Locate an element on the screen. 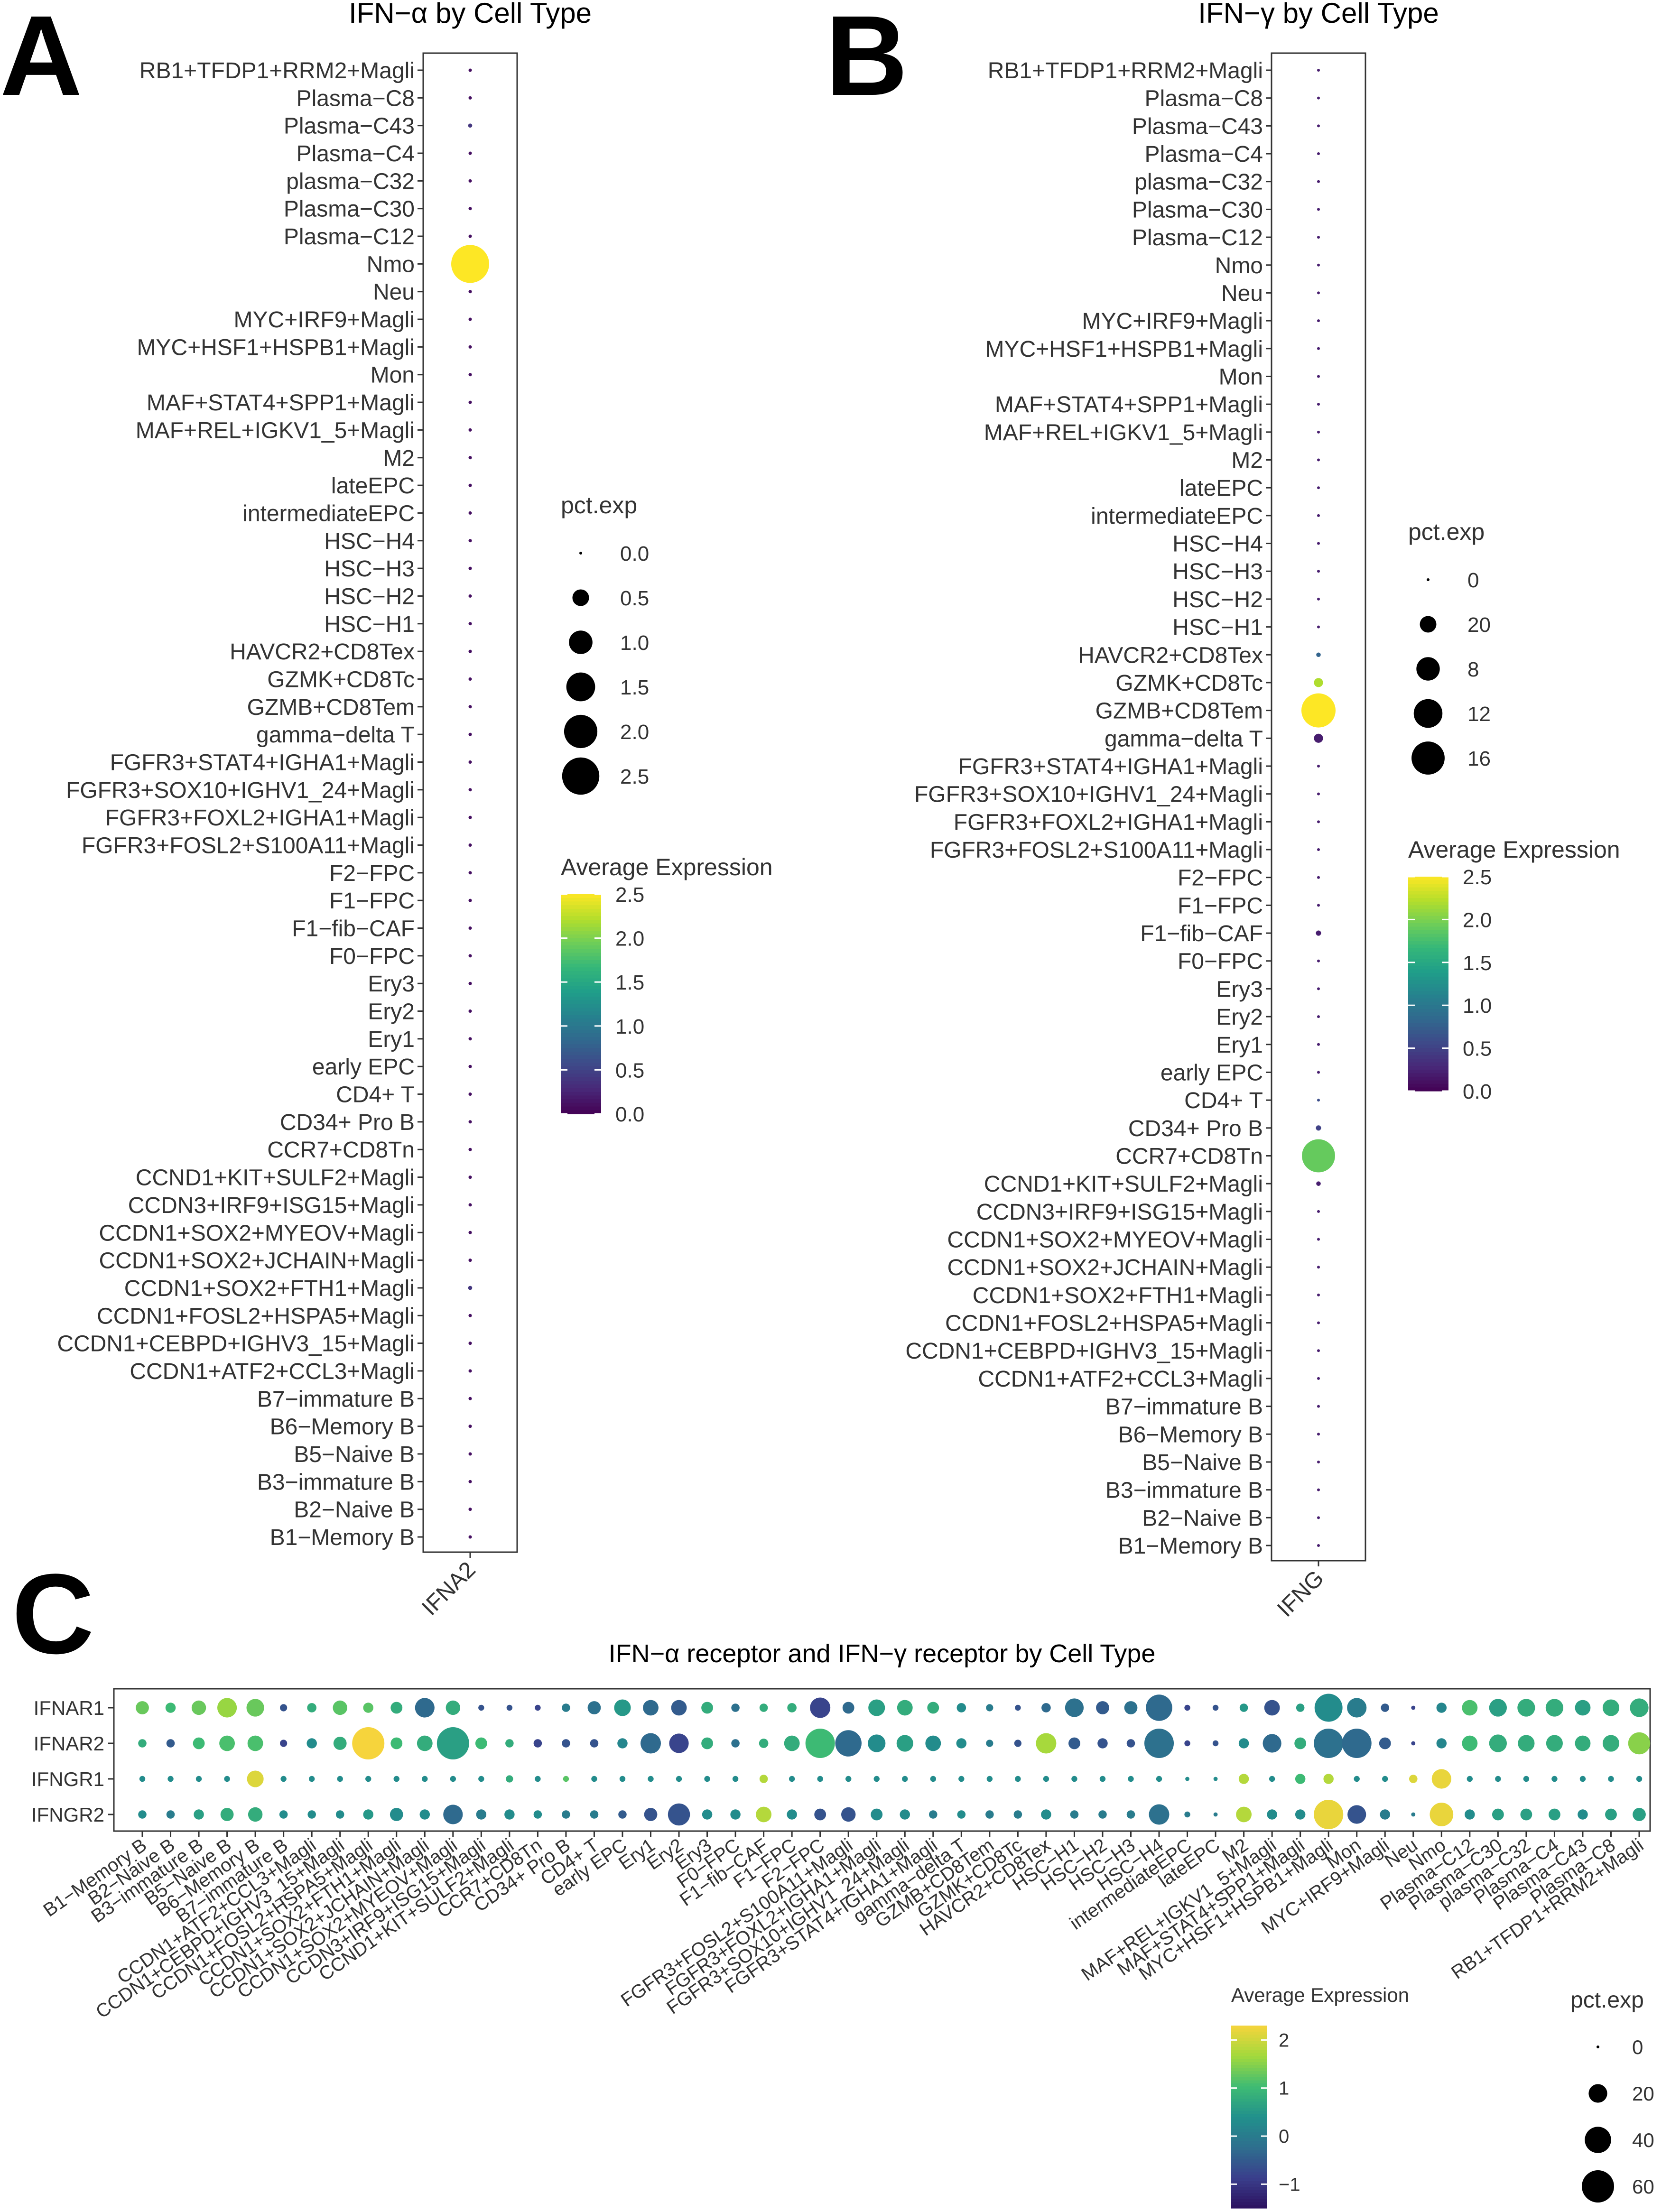 The image size is (1671, 2212). dot-ifngr1-rb1-tfdp1-rrm2-magli is located at coordinates (1639, 1779).